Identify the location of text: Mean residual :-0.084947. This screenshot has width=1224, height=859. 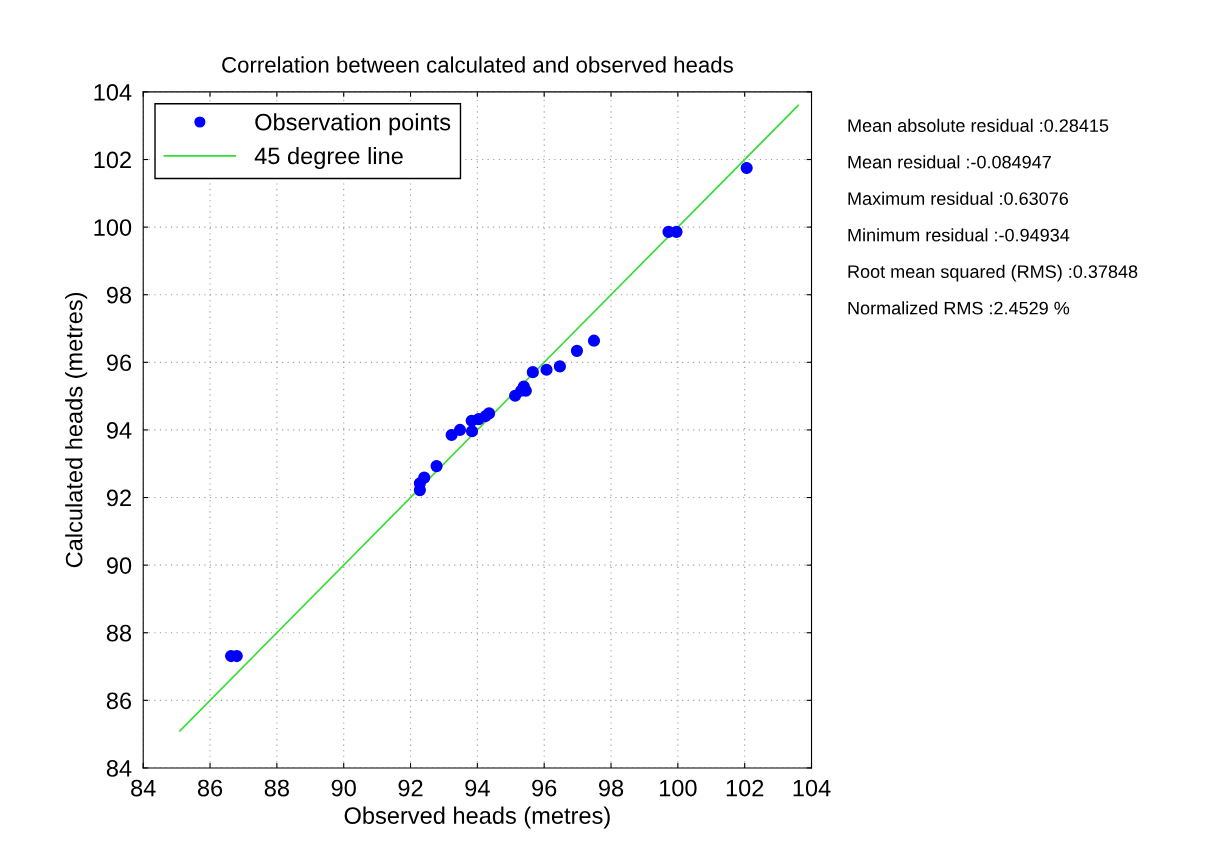
(949, 162).